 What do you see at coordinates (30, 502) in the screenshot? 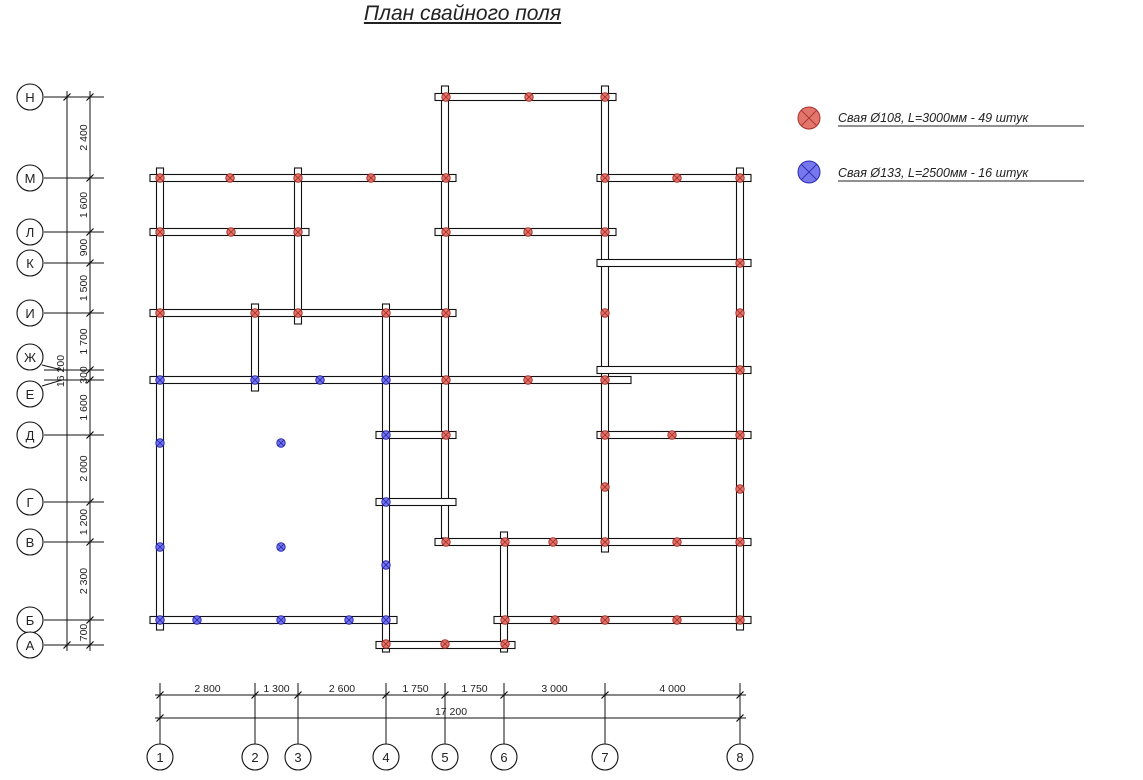
I see `axis-y-Г: Г` at bounding box center [30, 502].